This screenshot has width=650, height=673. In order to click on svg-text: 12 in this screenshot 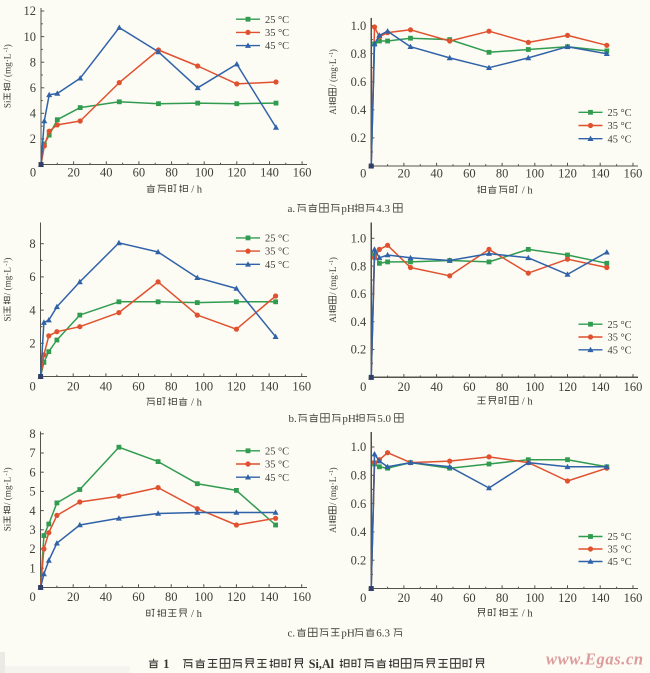, I will do `click(30, 11)`.